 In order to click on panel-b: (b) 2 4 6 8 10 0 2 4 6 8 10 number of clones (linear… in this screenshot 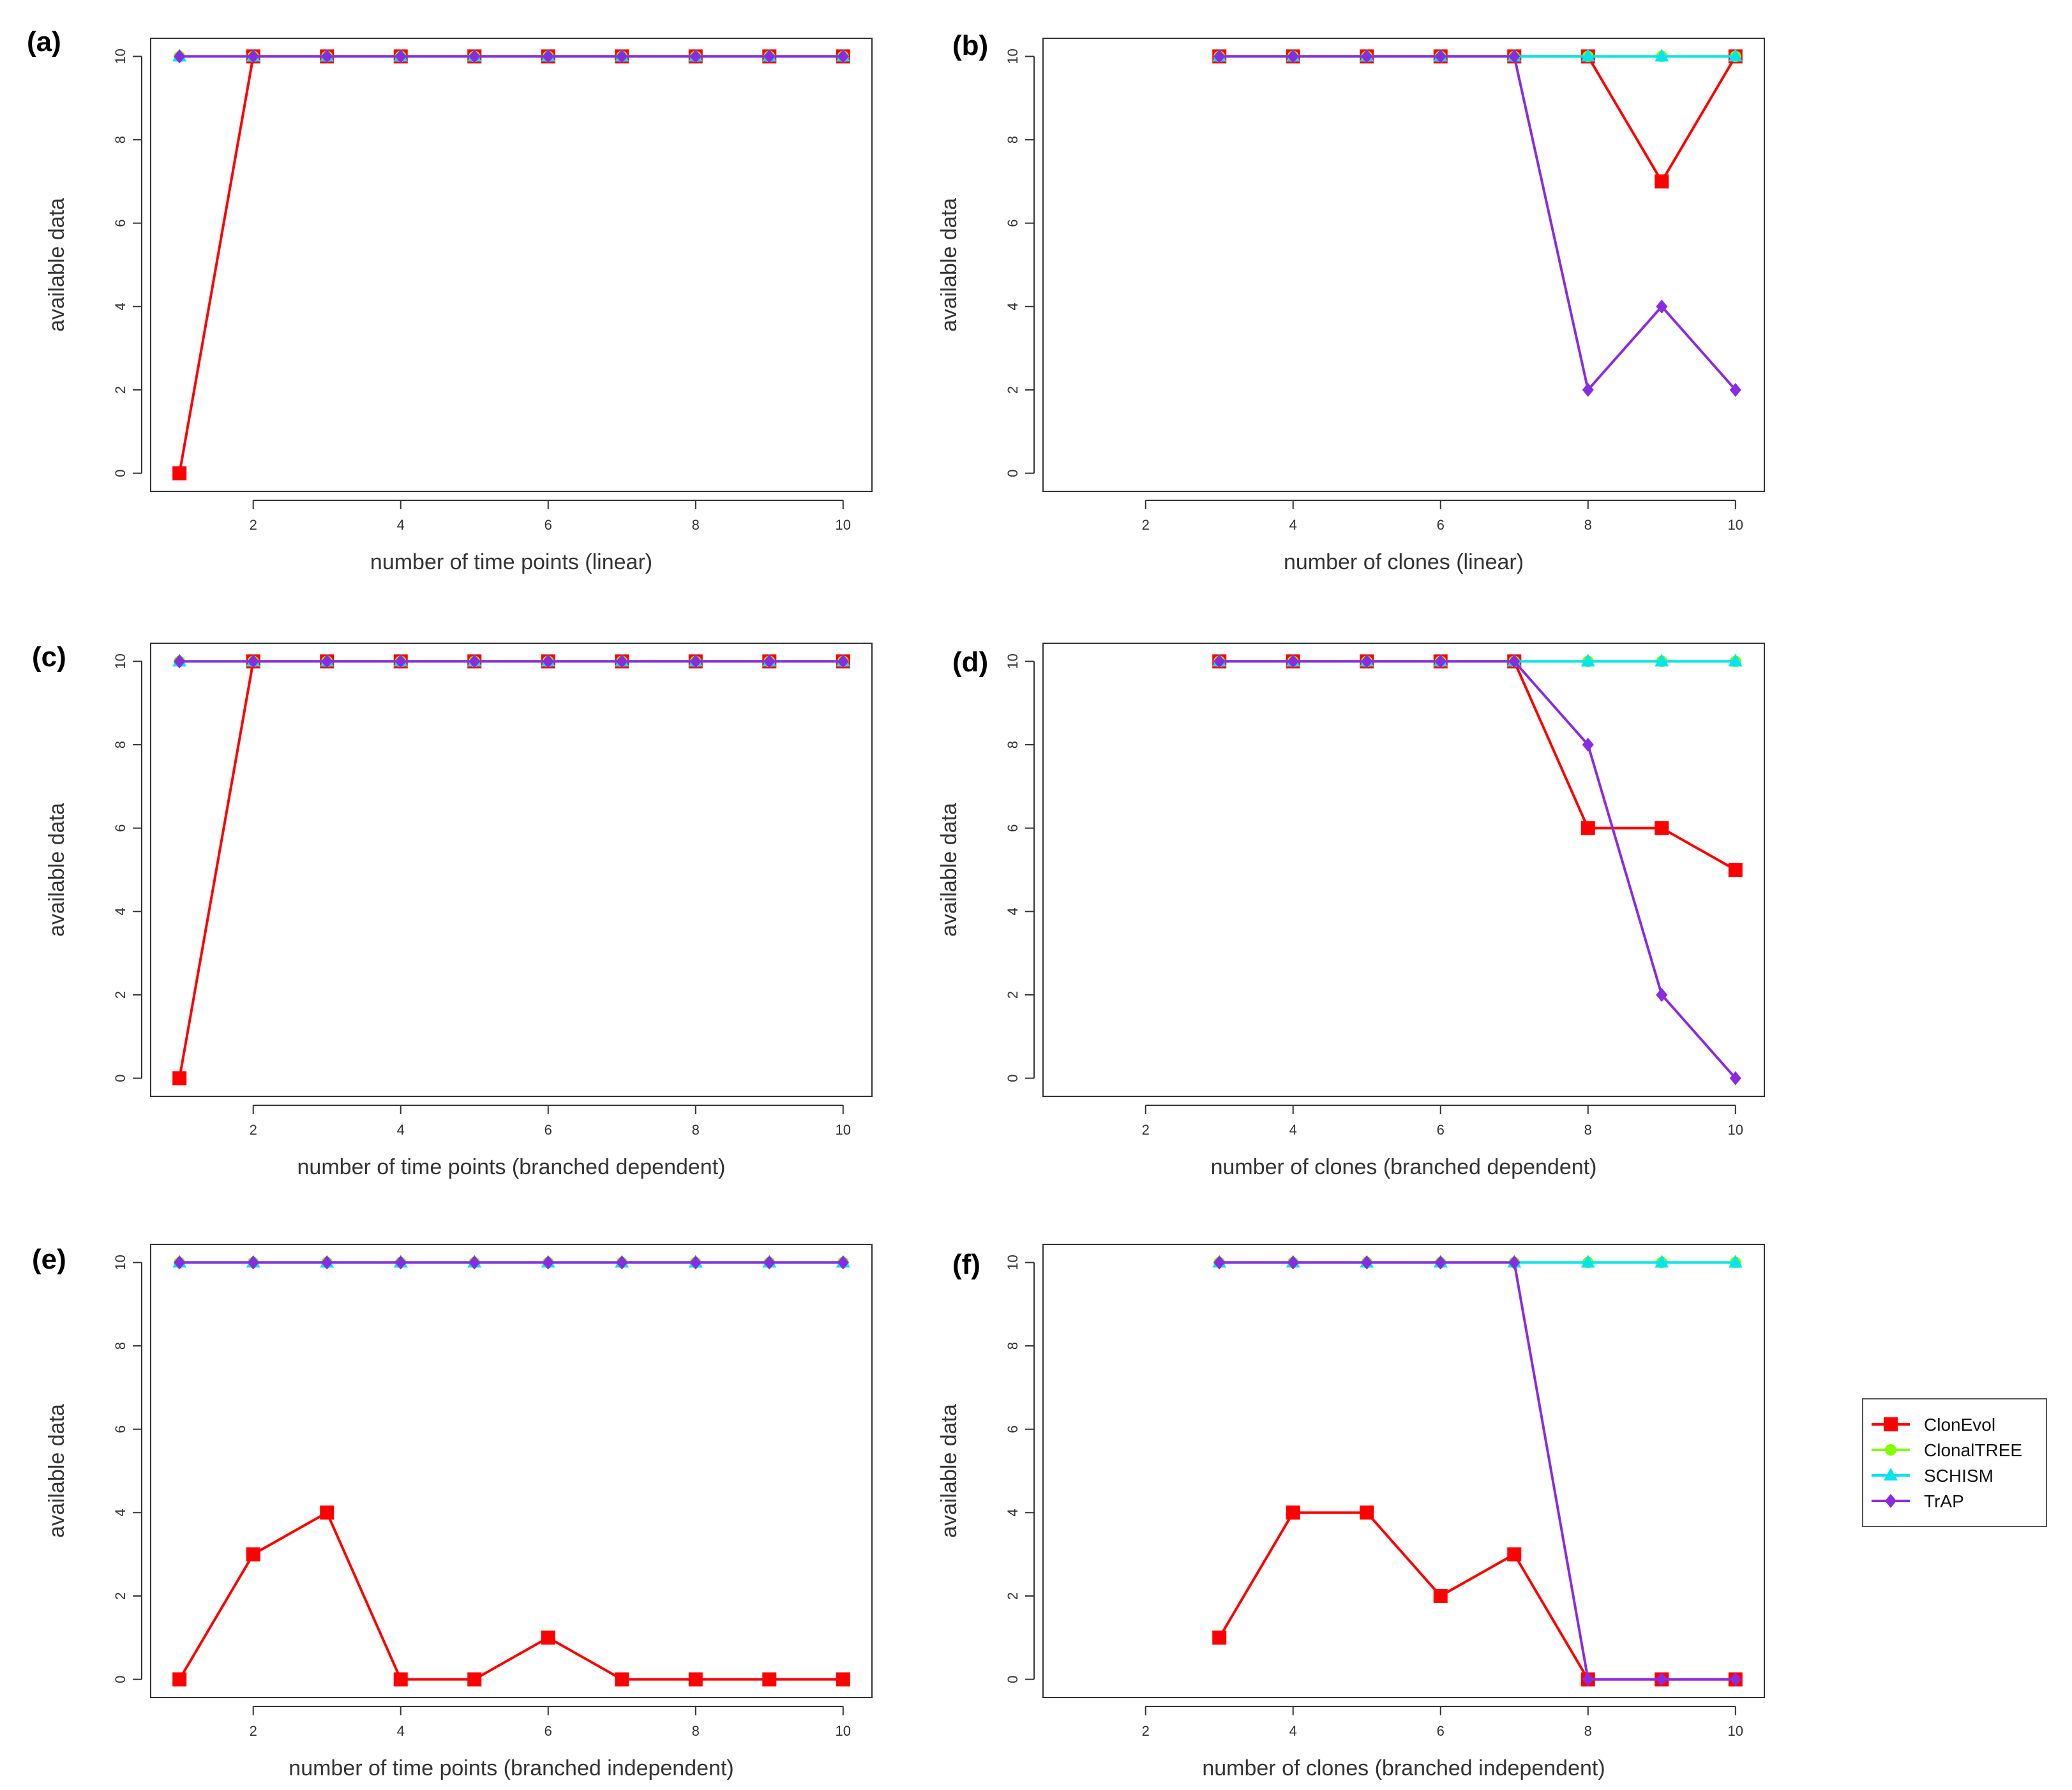, I will do `click(1351, 302)`.